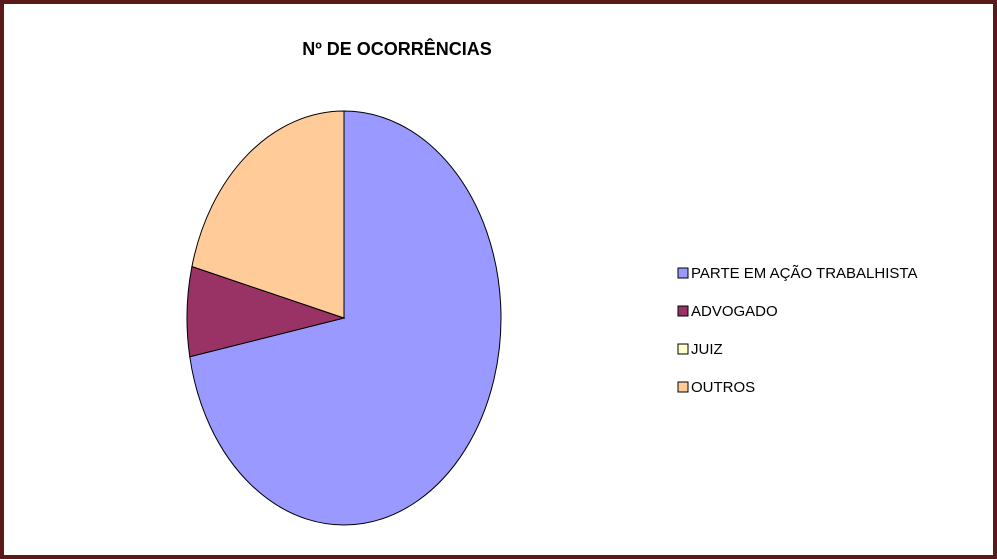 The height and width of the screenshot is (559, 997). What do you see at coordinates (804, 273) in the screenshot?
I see `legend-label: PARTE EM AÇÃO TRABALHISTA` at bounding box center [804, 273].